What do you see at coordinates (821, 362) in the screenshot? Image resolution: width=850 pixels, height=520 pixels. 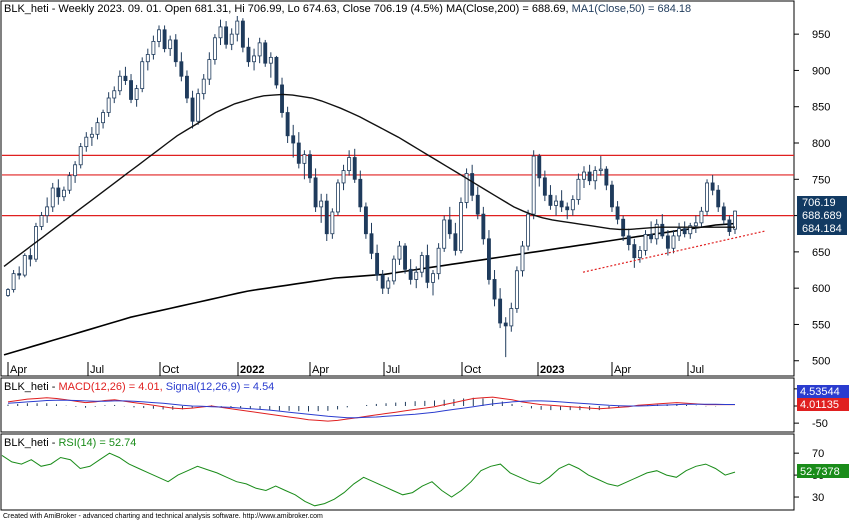 I see `price-y-label: 500` at bounding box center [821, 362].